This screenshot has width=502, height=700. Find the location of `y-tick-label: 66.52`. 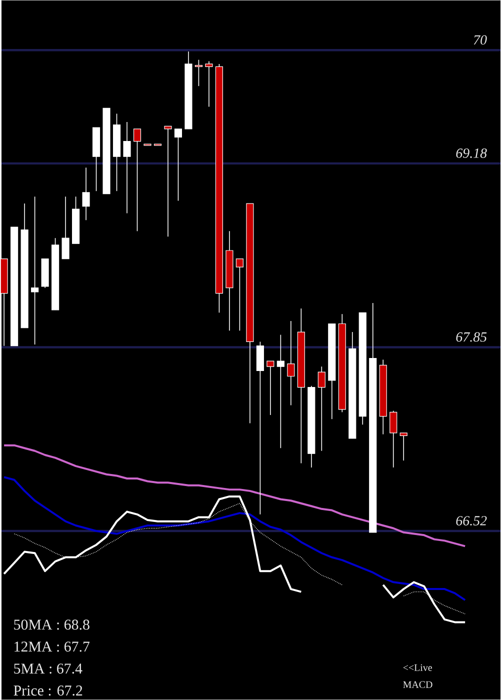

y-tick-label: 66.52 is located at coordinates (471, 521).